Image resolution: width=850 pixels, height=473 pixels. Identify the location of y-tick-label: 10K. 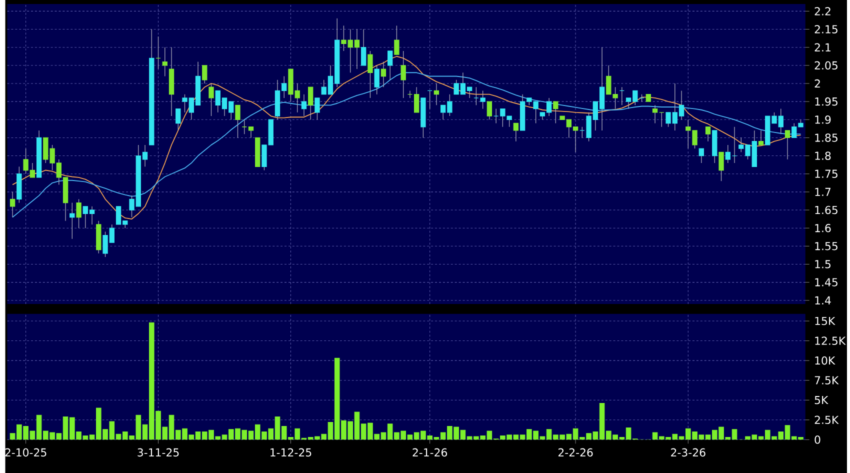
(825, 360).